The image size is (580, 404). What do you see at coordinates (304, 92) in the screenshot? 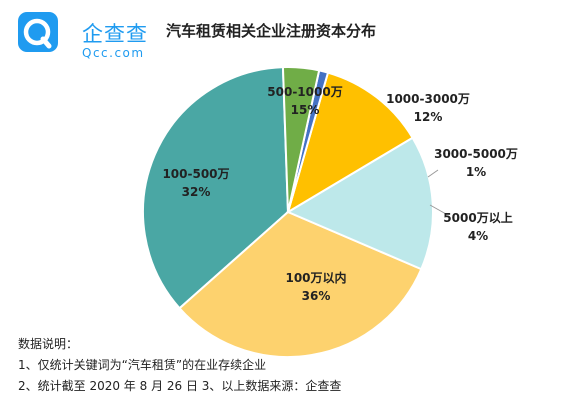
I see `slice-label-3: 500-1000万` at bounding box center [304, 92].